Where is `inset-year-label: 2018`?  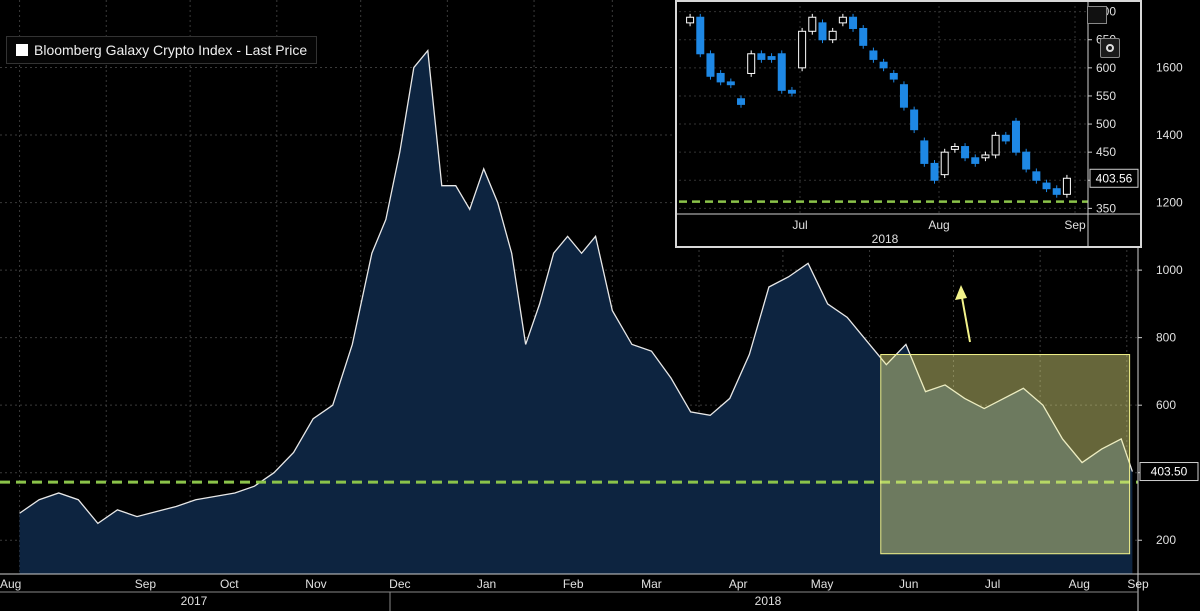 inset-year-label: 2018 is located at coordinates (885, 239).